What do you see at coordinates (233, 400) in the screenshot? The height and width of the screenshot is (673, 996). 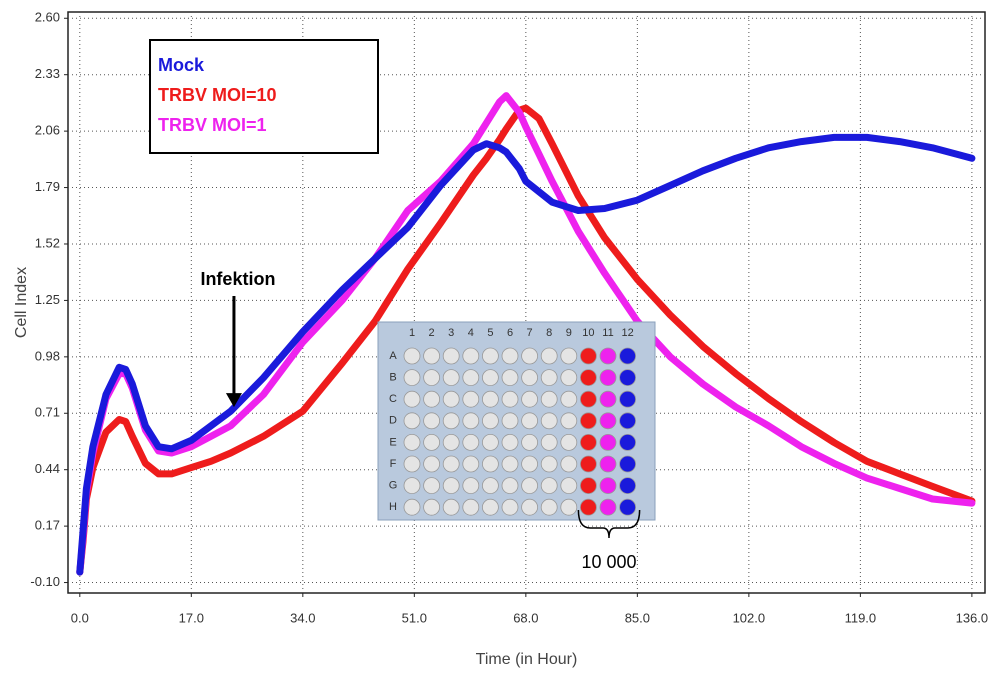 I see `arrow-head` at bounding box center [233, 400].